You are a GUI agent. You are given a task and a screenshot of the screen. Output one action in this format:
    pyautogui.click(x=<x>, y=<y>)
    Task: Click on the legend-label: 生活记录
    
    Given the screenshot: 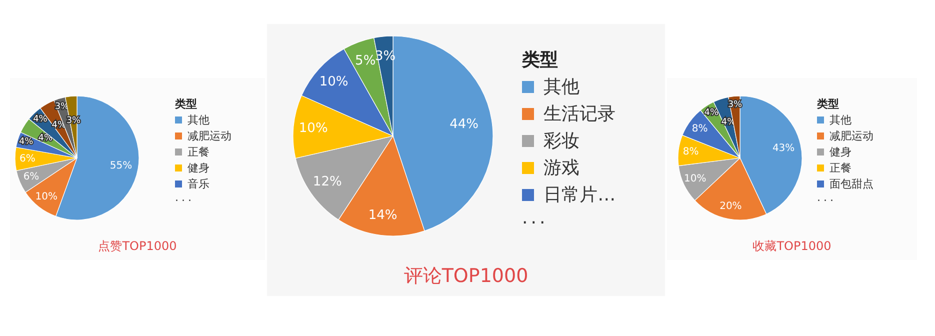 What is the action you would take?
    pyautogui.click(x=580, y=114)
    